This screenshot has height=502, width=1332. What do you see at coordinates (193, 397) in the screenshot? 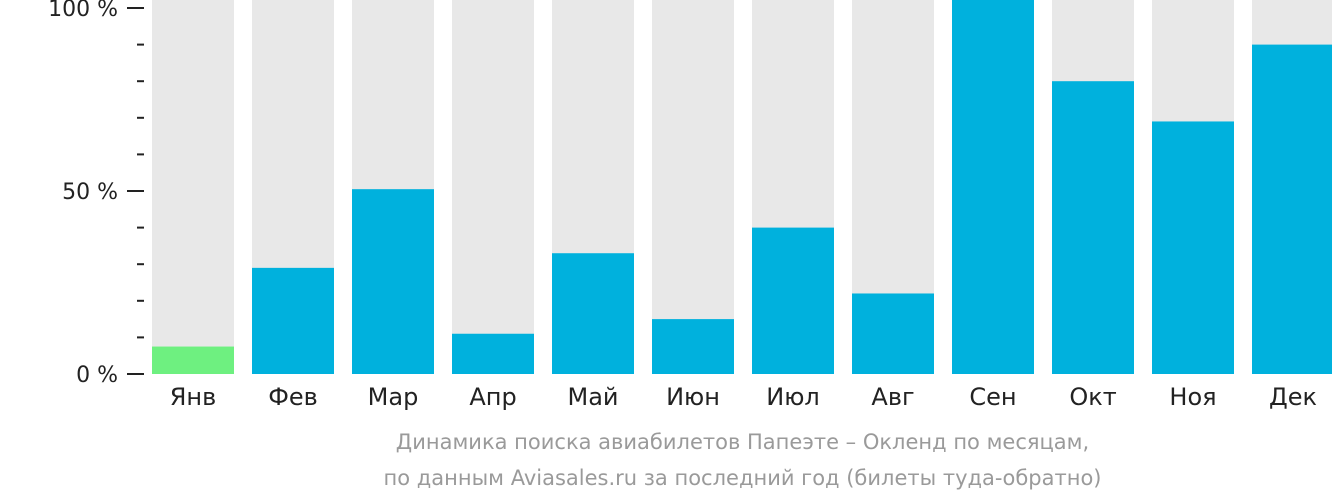
I see `x-tick-label: Янв` at bounding box center [193, 397].